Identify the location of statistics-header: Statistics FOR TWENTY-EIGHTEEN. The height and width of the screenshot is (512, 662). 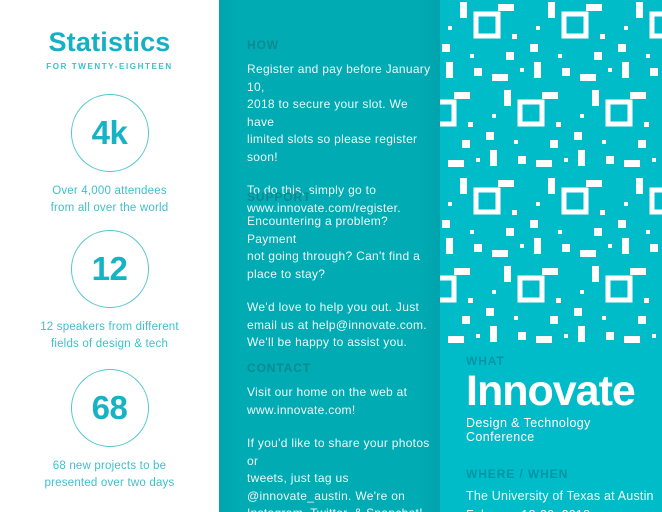
(109, 49).